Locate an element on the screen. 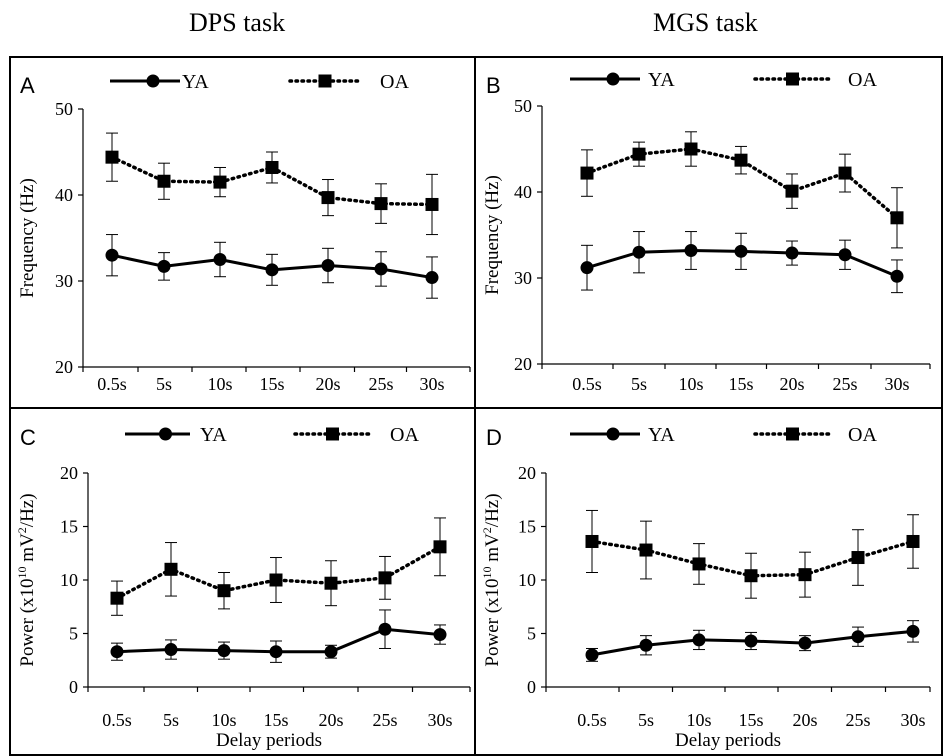  label-part: Power (x10 is located at coordinates (27, 622).